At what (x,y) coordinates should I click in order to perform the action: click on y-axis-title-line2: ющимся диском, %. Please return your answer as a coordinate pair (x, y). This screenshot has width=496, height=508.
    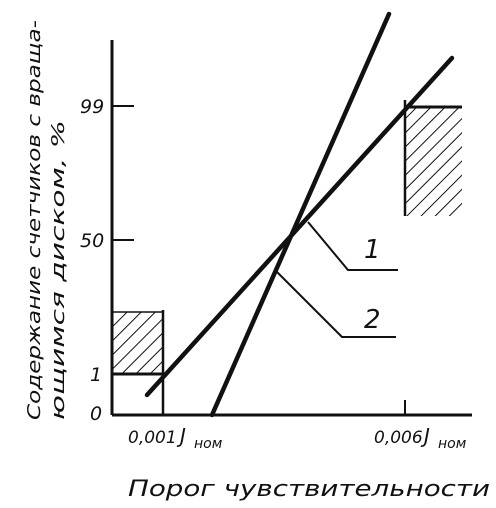
    Looking at the image, I should click on (58, 270).